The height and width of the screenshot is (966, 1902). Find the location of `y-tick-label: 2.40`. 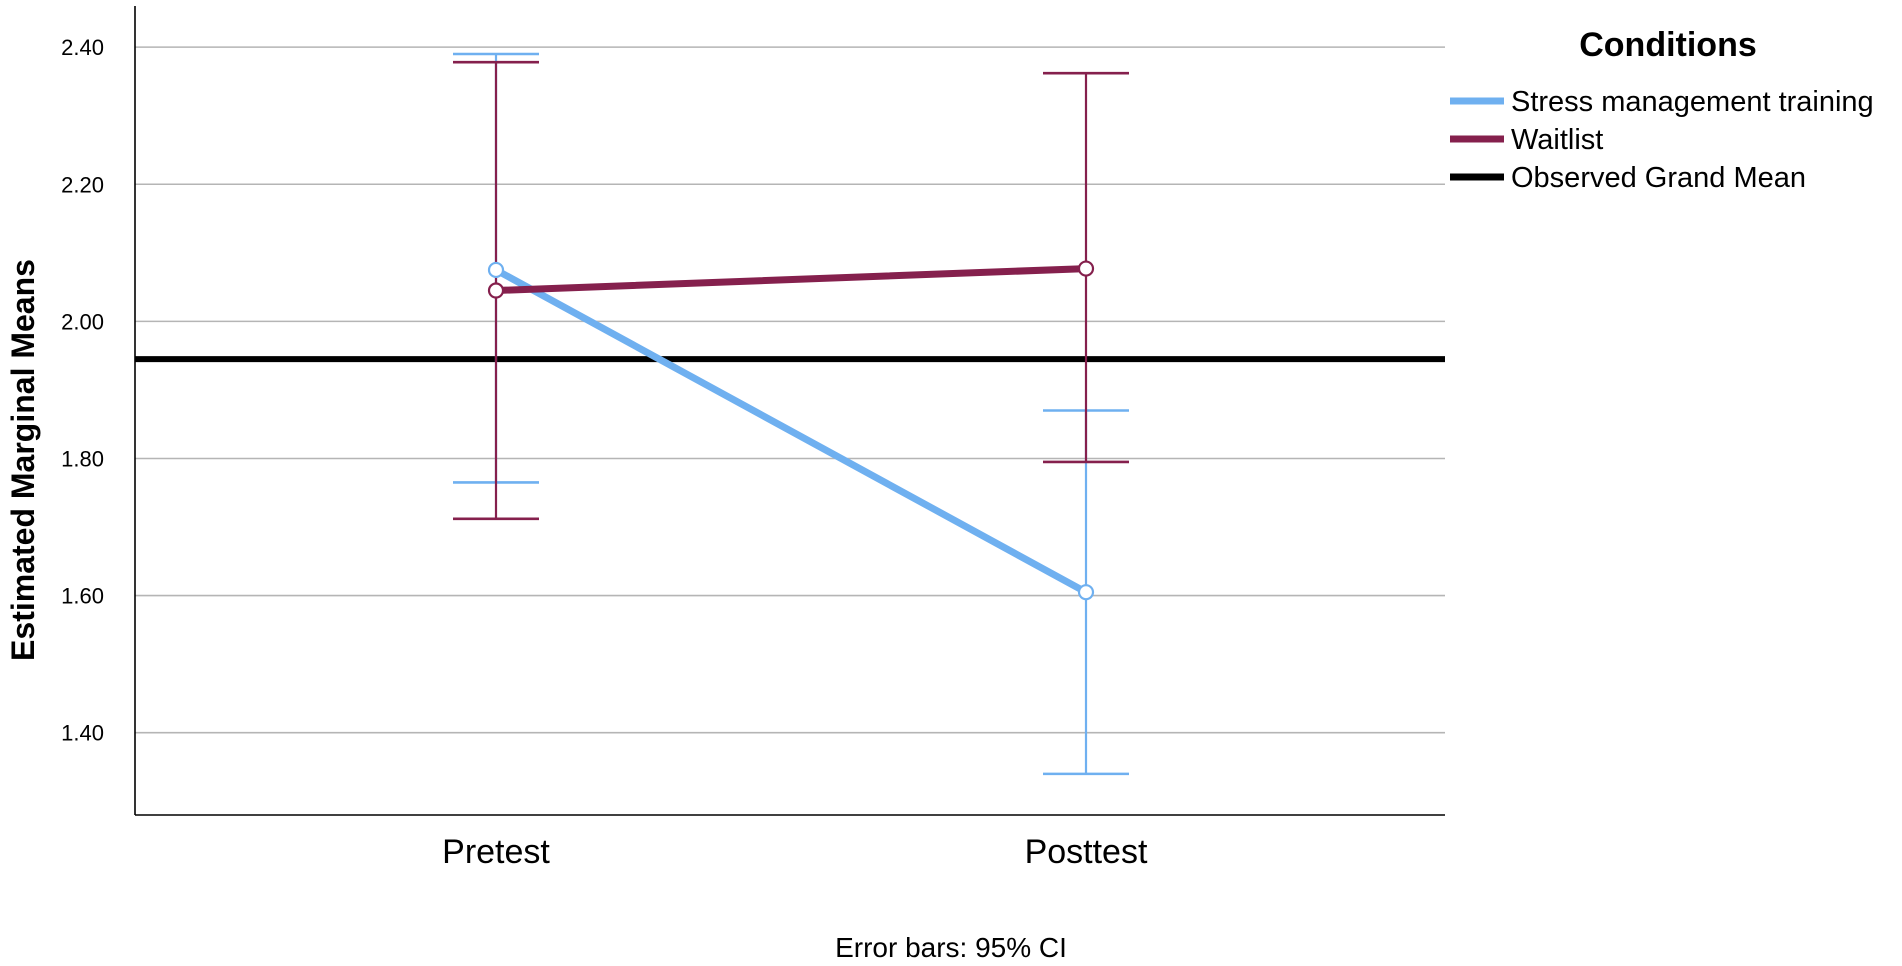

y-tick-label: 2.40 is located at coordinates (82, 47).